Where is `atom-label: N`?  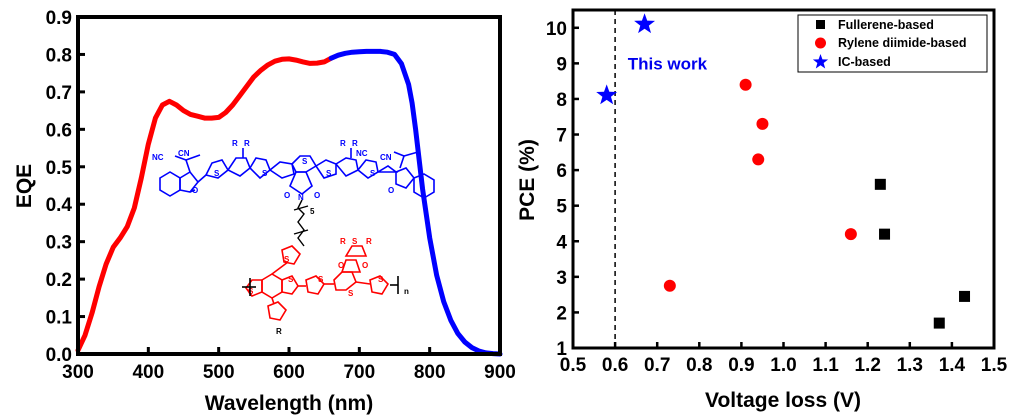 atom-label: N is located at coordinates (301, 197).